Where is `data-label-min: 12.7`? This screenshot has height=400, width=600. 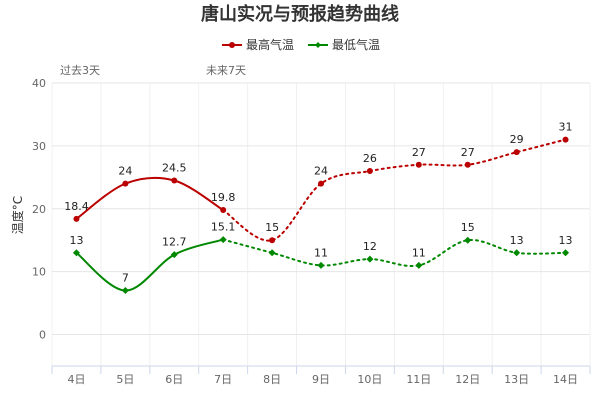 data-label-min: 12.7 is located at coordinates (174, 242).